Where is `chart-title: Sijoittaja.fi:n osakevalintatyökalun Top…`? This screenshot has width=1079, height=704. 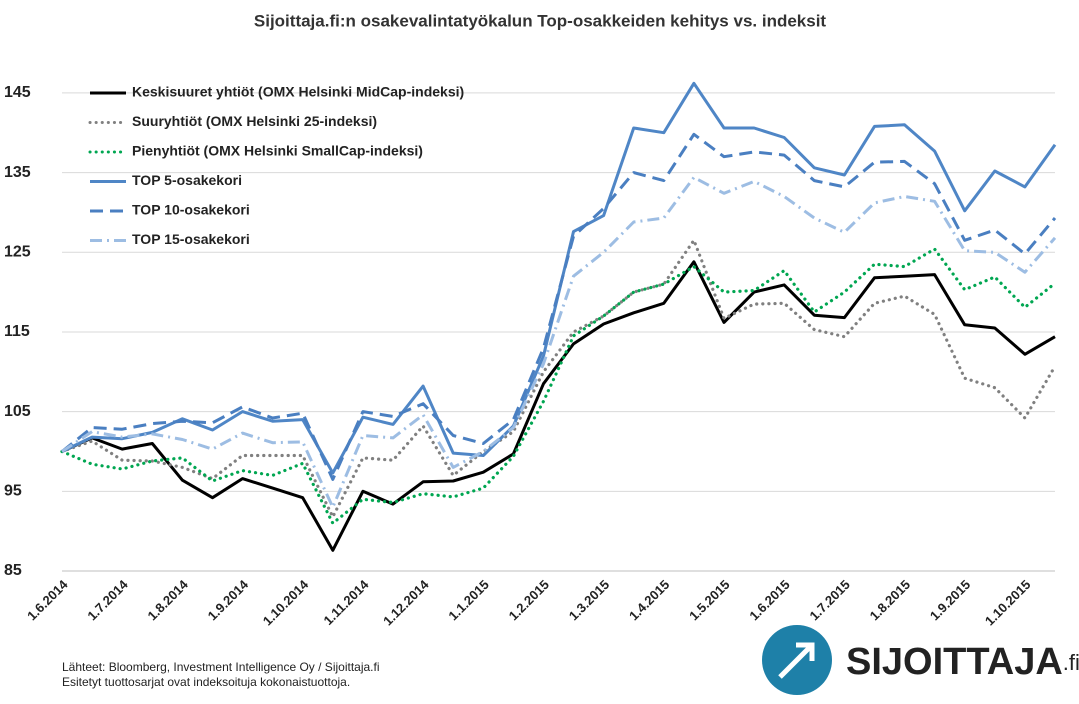
chart-title: Sijoittaja.fi:n osakevalintatyökalun Top… is located at coordinates (540, 20).